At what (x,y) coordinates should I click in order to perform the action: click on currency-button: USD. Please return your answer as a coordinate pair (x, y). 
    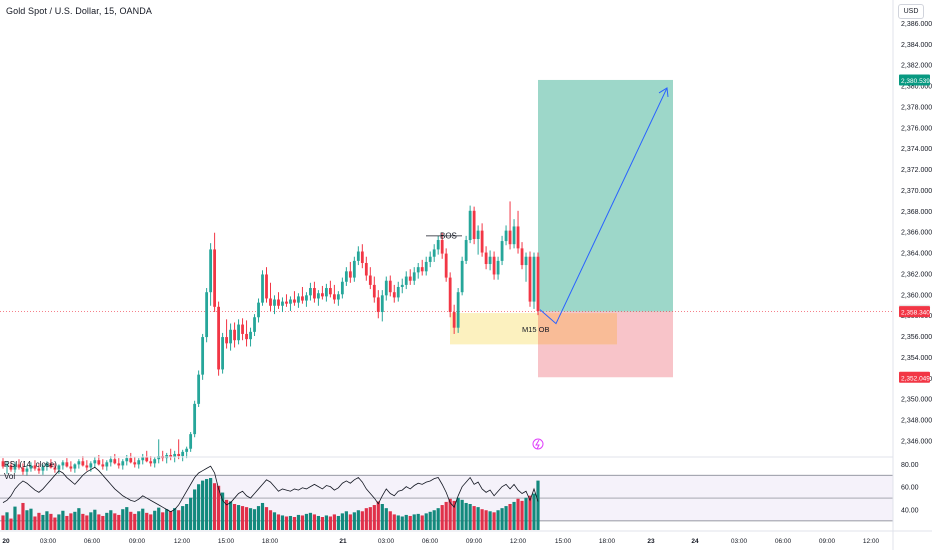
    Looking at the image, I should click on (911, 11).